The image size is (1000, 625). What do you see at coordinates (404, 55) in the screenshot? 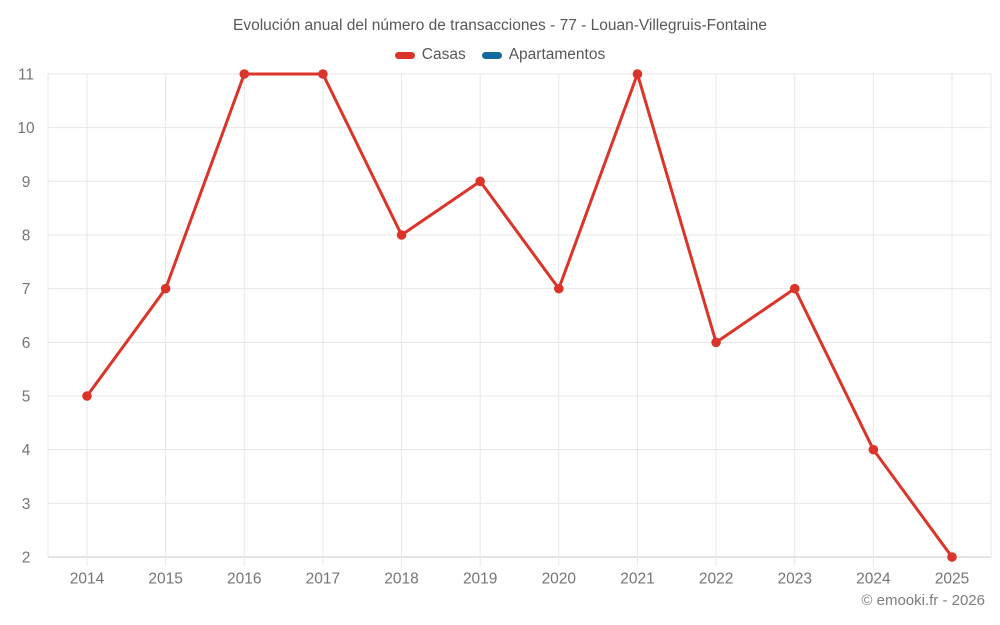
I see `legend-swatch-casas-icon` at bounding box center [404, 55].